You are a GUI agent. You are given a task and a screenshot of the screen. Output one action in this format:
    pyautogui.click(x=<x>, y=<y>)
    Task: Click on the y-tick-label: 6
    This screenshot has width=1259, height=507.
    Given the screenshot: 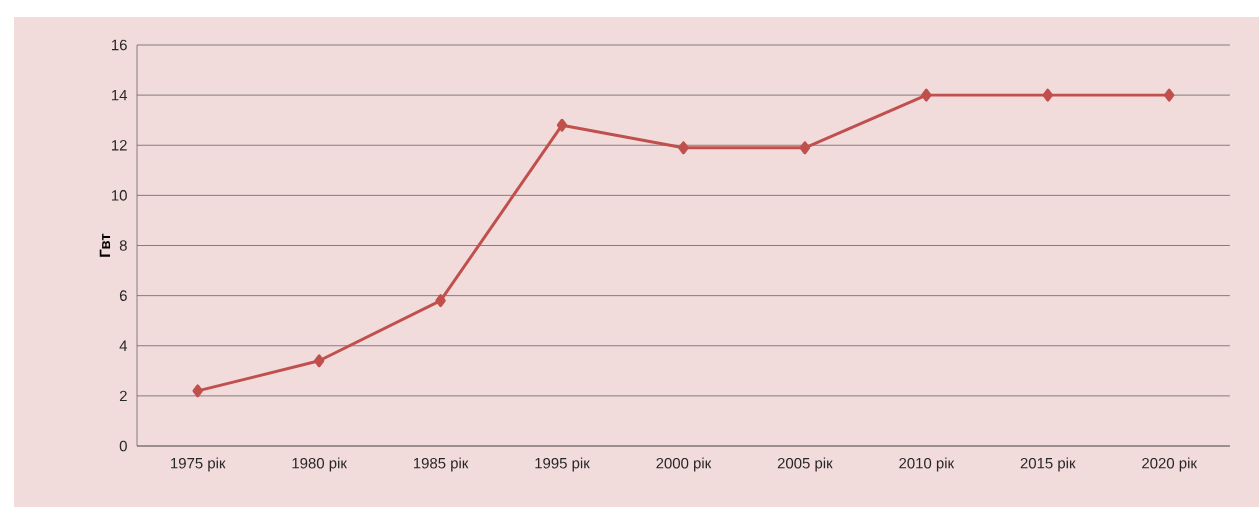 What is the action you would take?
    pyautogui.click(x=123, y=295)
    